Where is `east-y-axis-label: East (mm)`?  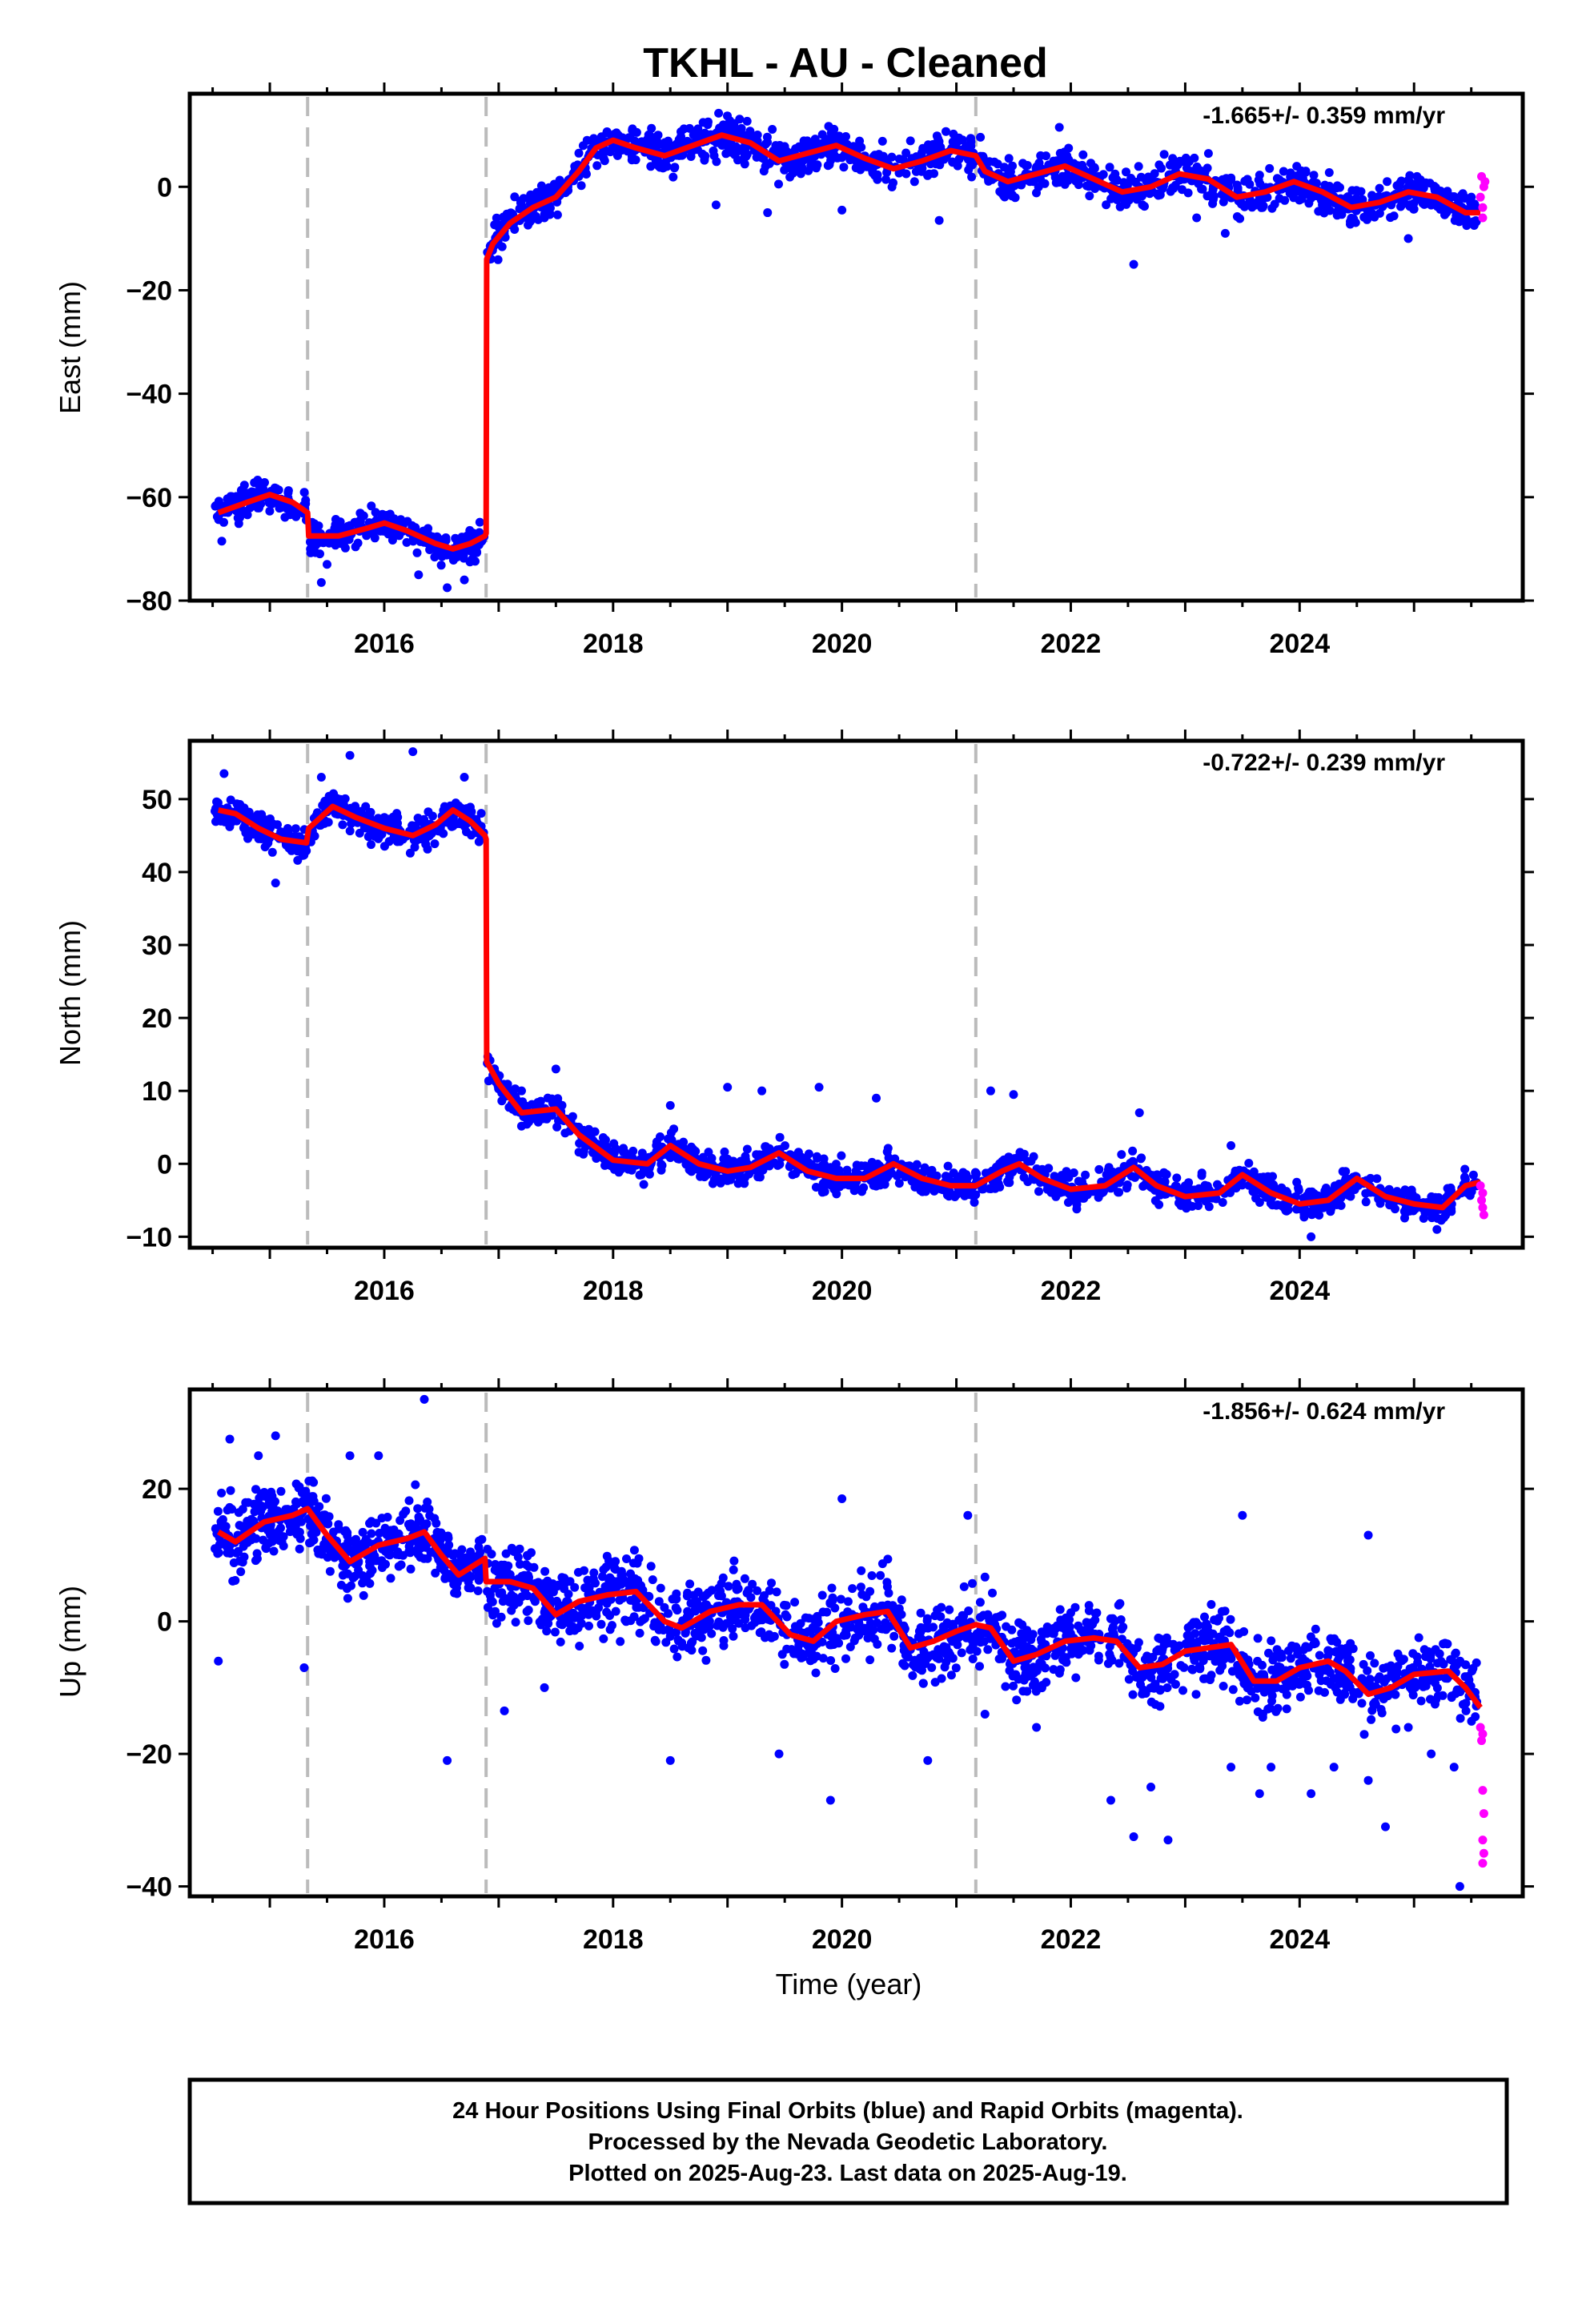
east-y-axis-label: East (mm) is located at coordinates (70, 347).